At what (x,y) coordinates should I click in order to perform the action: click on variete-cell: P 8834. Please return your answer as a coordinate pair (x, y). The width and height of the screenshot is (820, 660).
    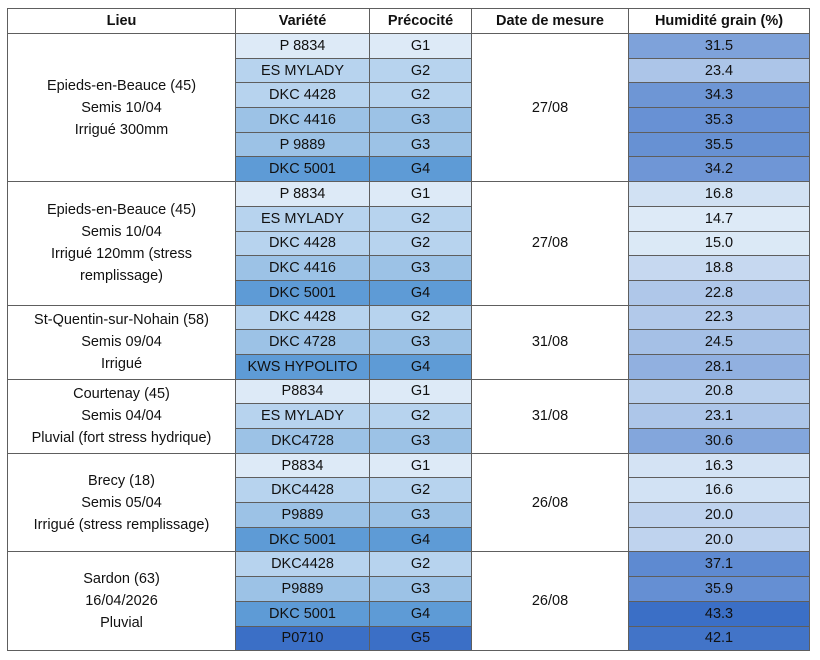
    Looking at the image, I should click on (302, 46).